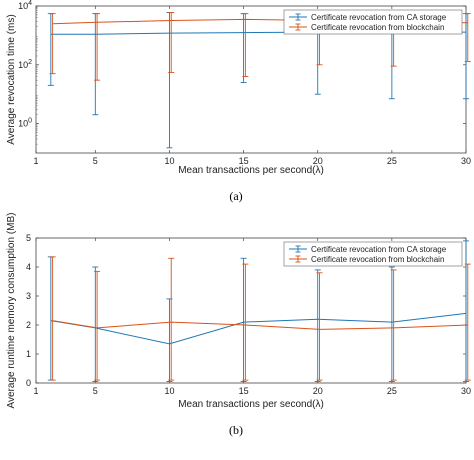 The image size is (474, 460). What do you see at coordinates (25, 123) in the screenshot?
I see `y-tick-label: 10⁰` at bounding box center [25, 123].